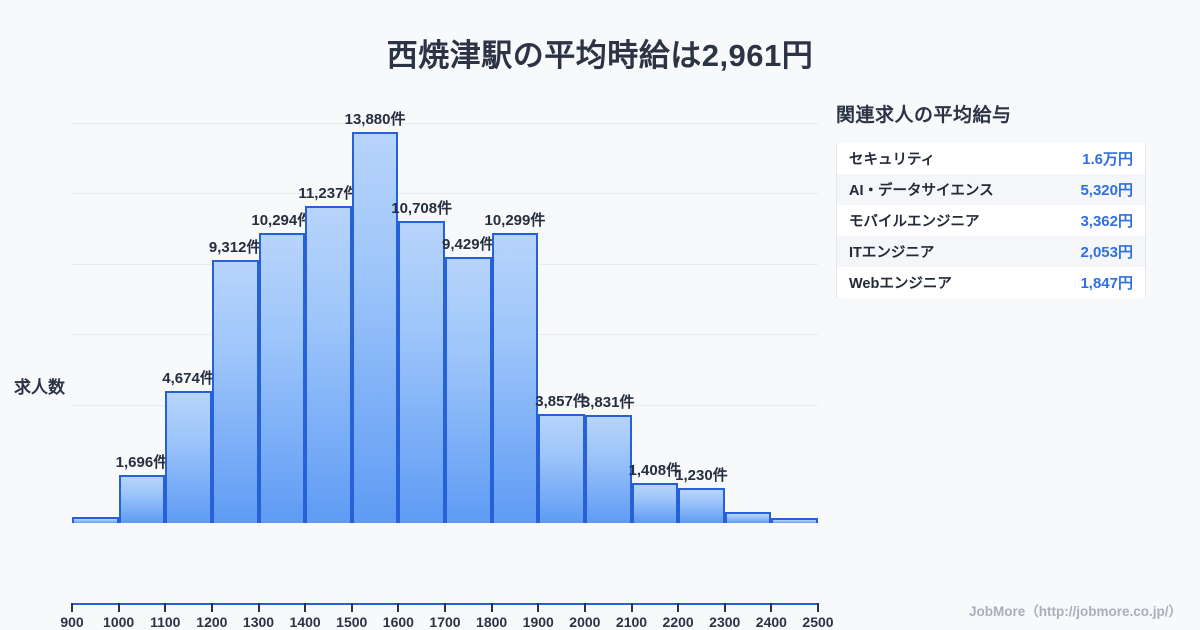  What do you see at coordinates (1107, 159) in the screenshot?
I see `job-salary-value: 1.6万円` at bounding box center [1107, 159].